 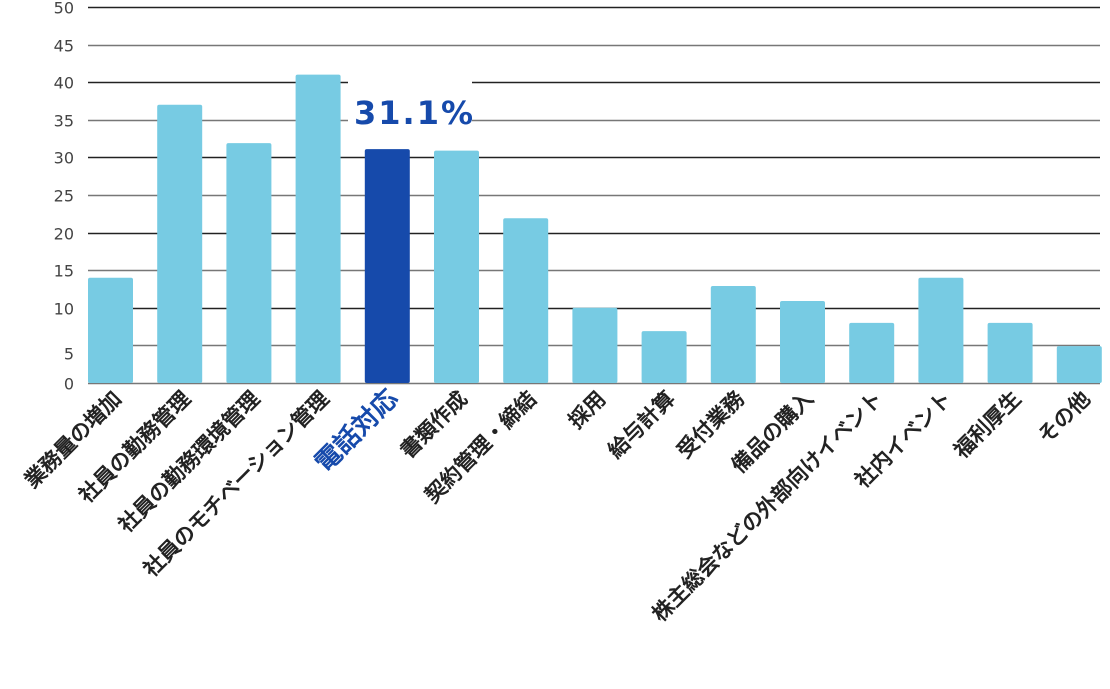 What do you see at coordinates (64, 271) in the screenshot?
I see `y-tick-label: 15` at bounding box center [64, 271].